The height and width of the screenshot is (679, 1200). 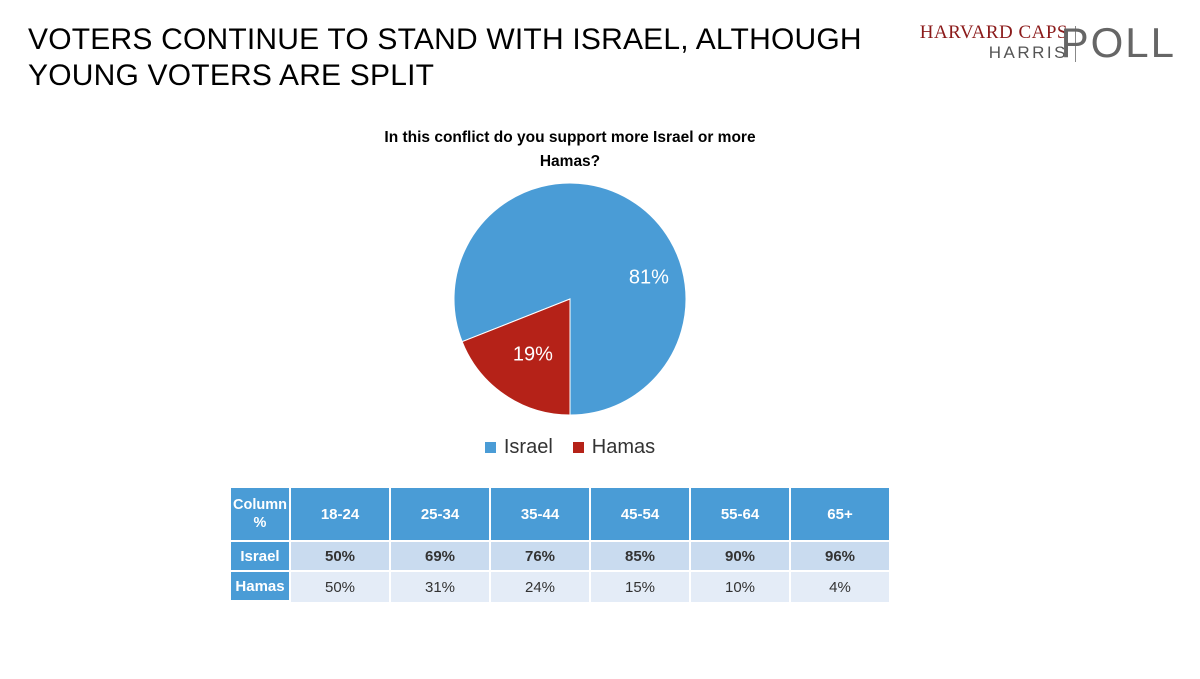 What do you see at coordinates (490, 447) in the screenshot?
I see `legend-swatch-israel` at bounding box center [490, 447].